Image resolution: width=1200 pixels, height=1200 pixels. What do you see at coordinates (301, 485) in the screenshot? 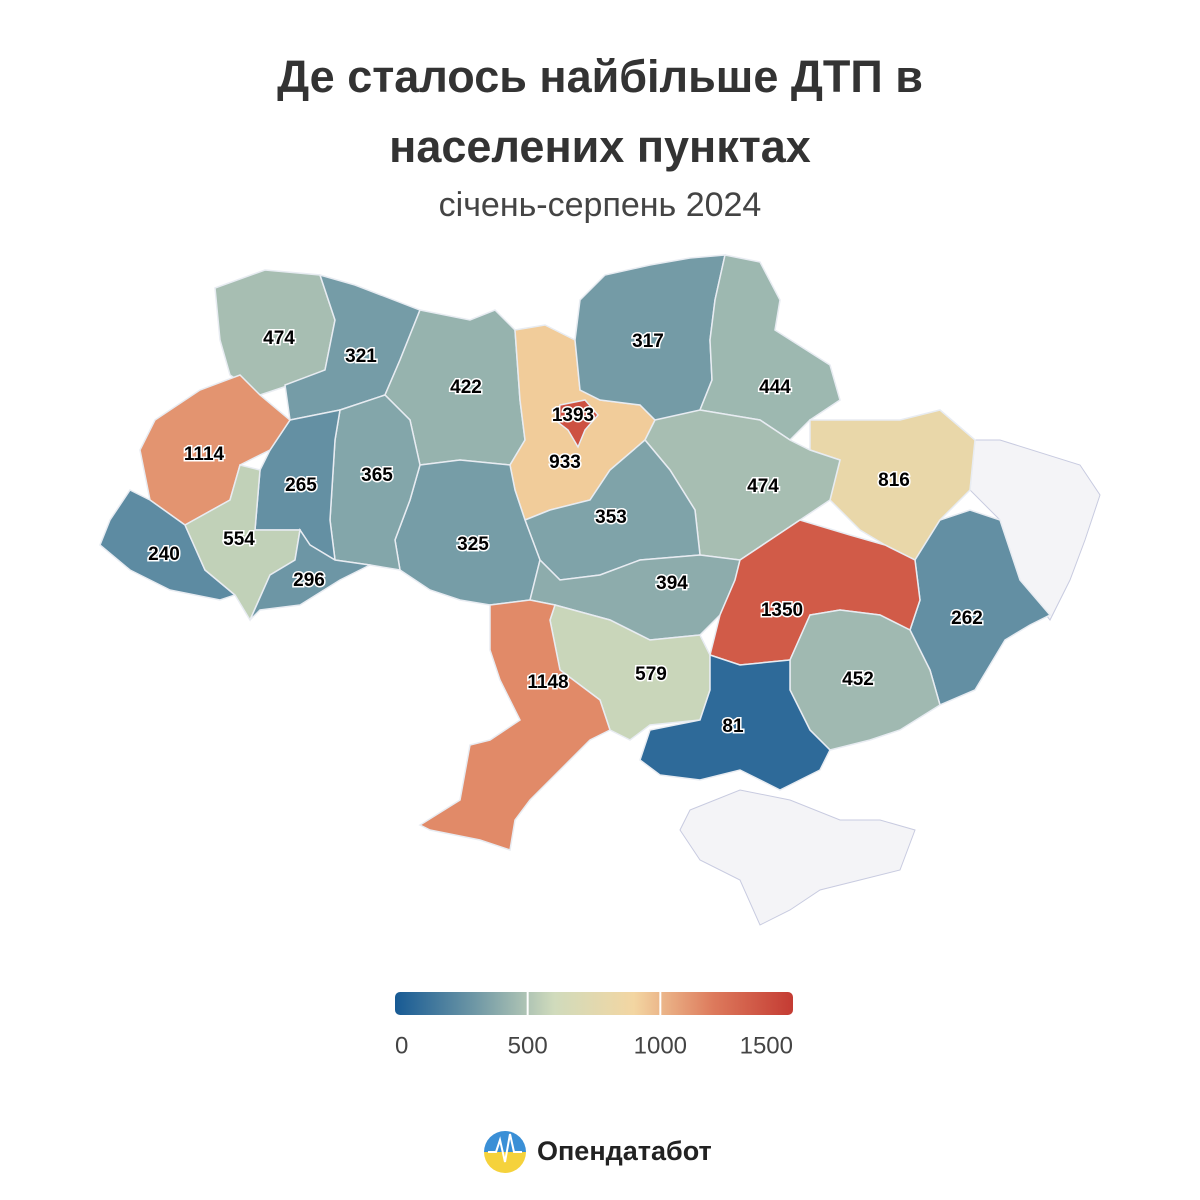
I see `region-value-label: 265` at bounding box center [301, 485].